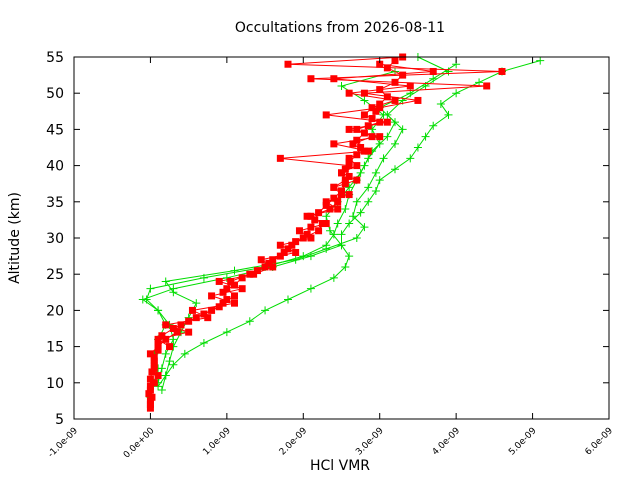 Image resolution: width=640 pixels, height=480 pixels. What do you see at coordinates (55, 348) in the screenshot?
I see `y-tick-label: 15` at bounding box center [55, 348].